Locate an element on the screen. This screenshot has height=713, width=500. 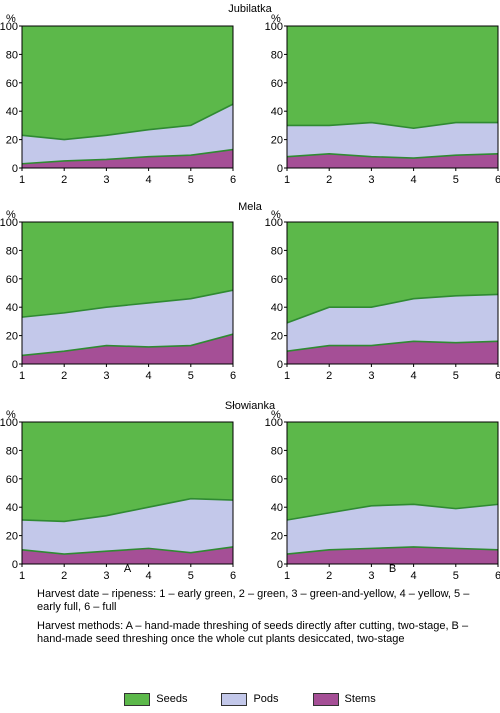
legend-item-pods: Pods is located at coordinates (250, 699).